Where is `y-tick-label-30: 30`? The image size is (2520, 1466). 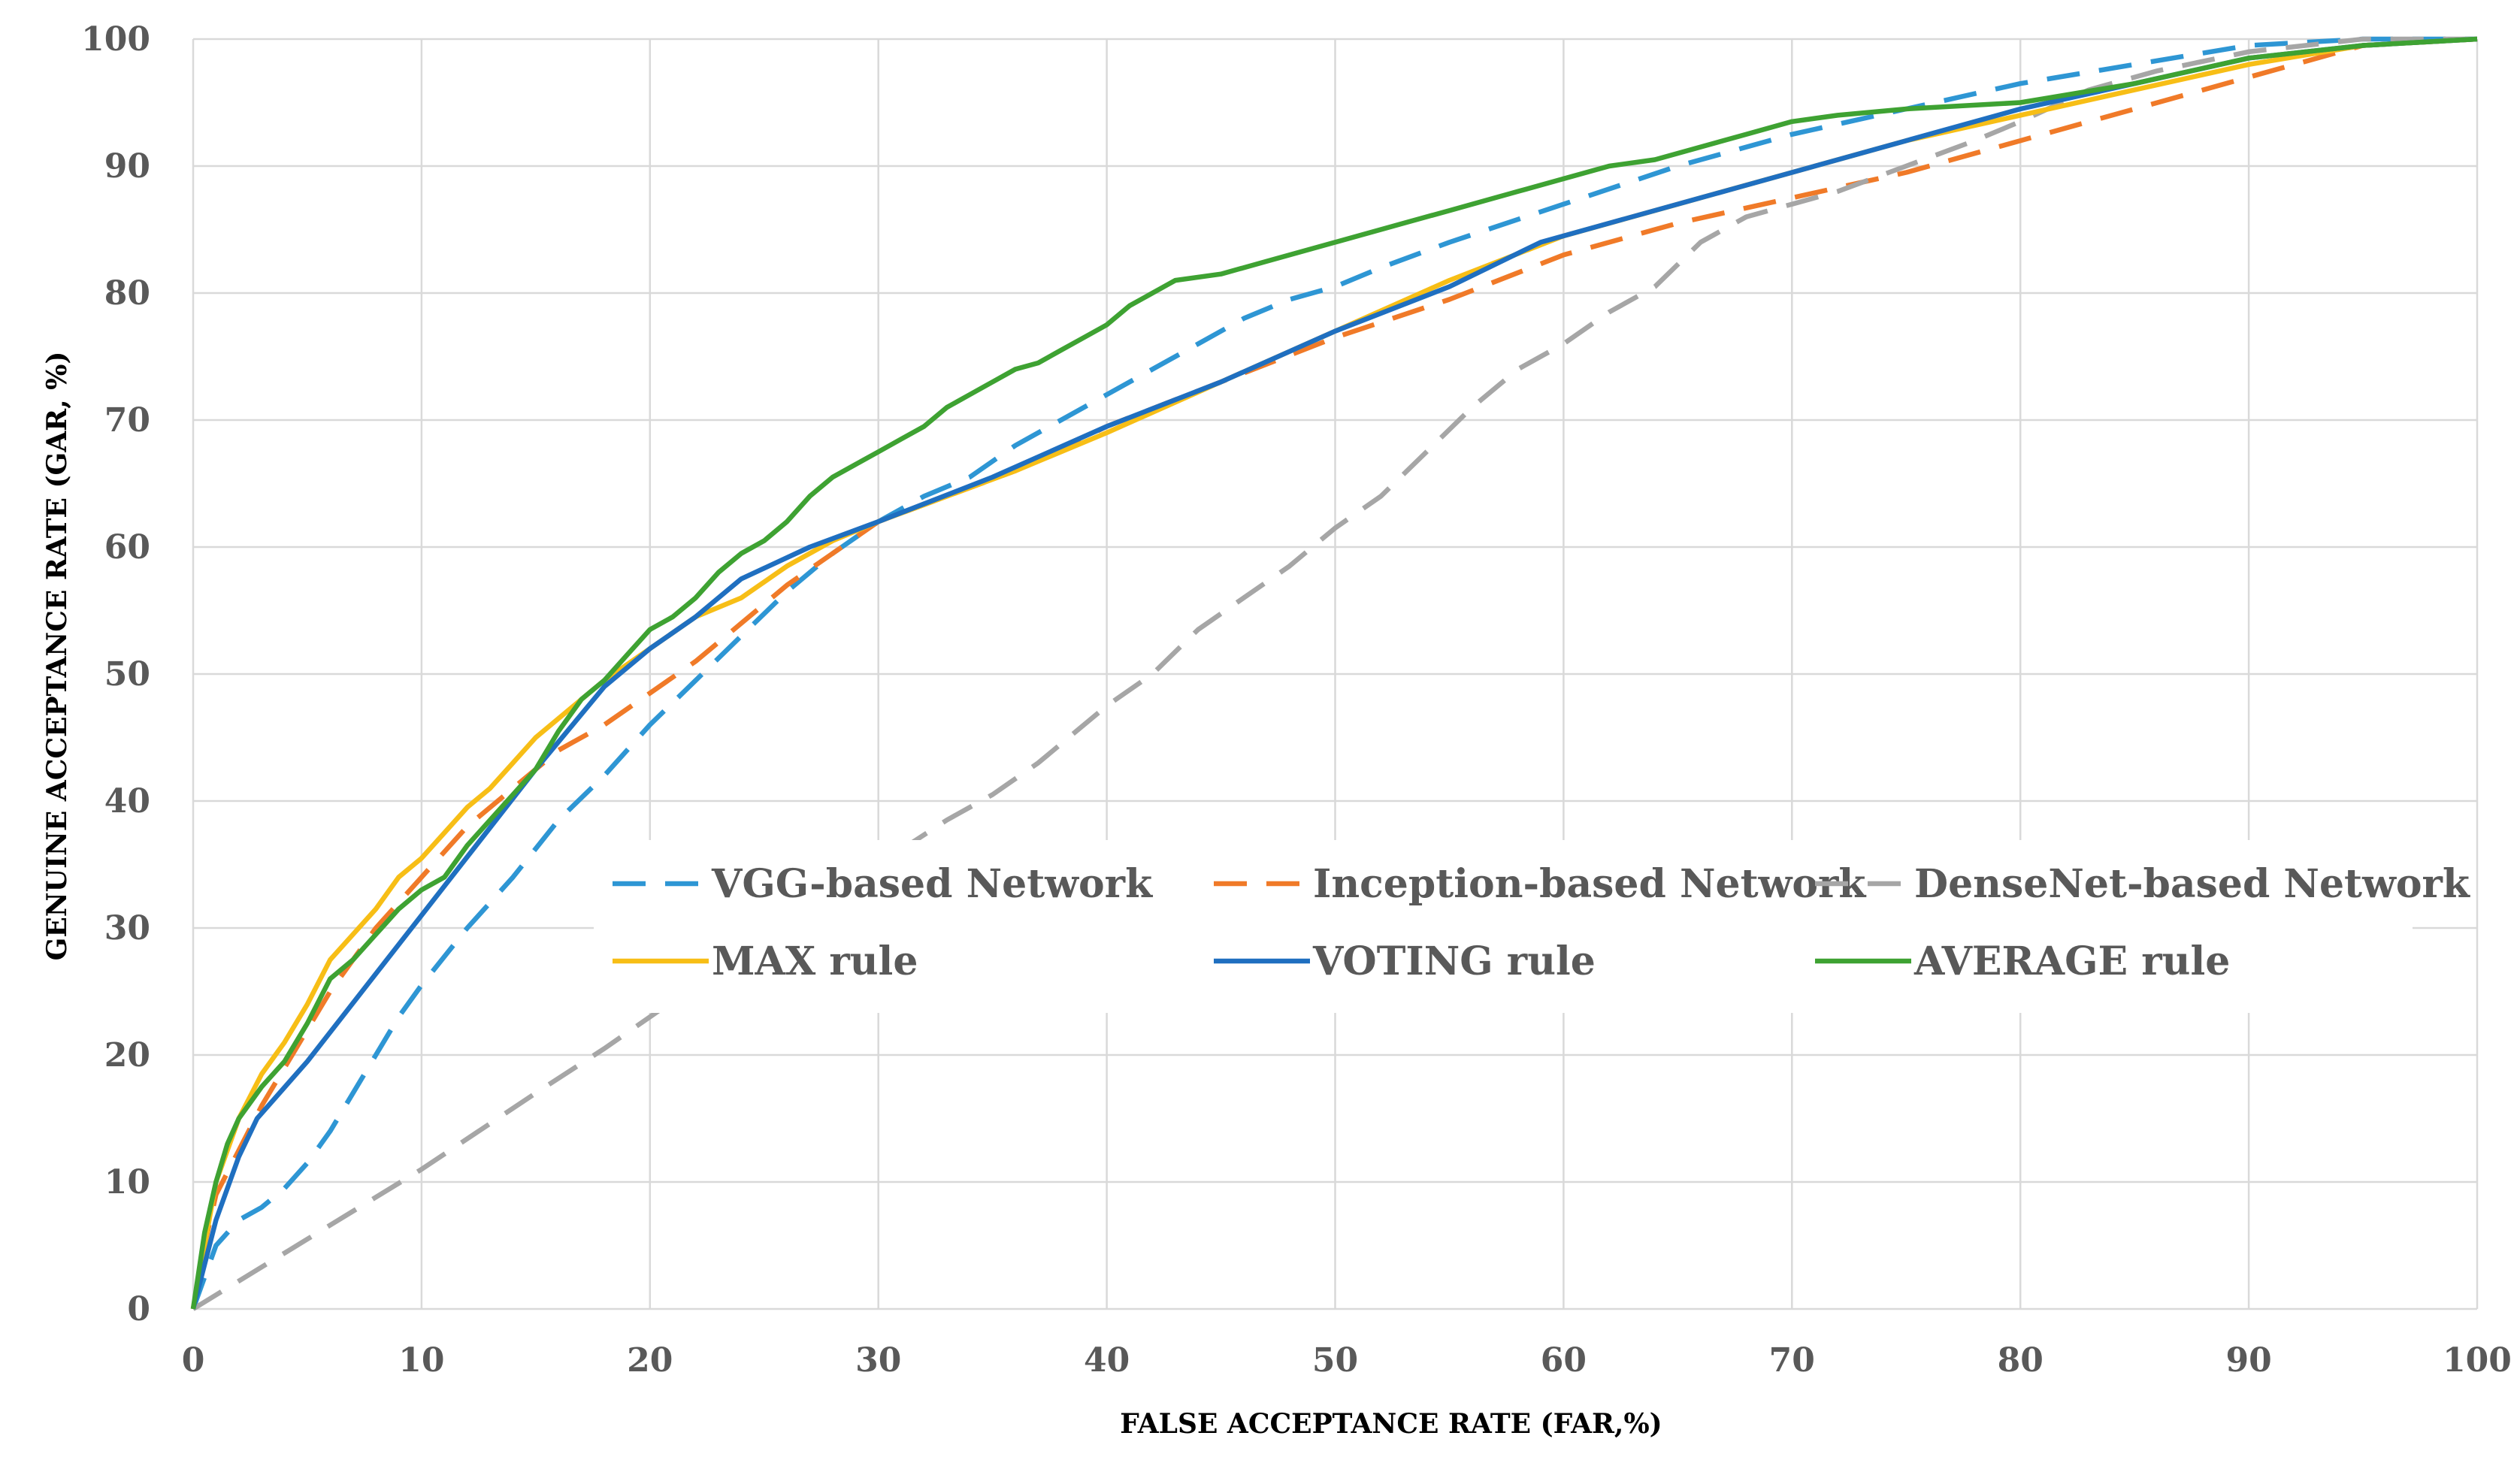
y-tick-label-30: 30 is located at coordinates (127, 928).